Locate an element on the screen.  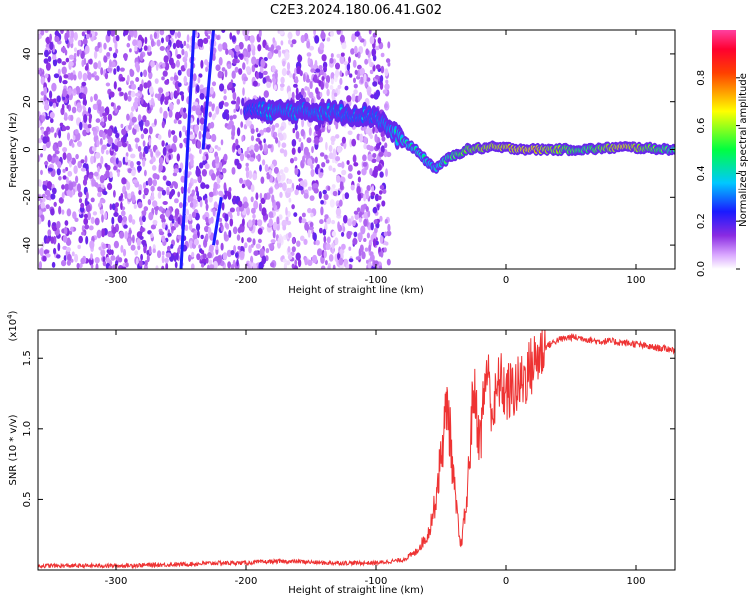
spectrogram-y-axis-label: Frequency (Hz) is located at coordinates (13, 150).